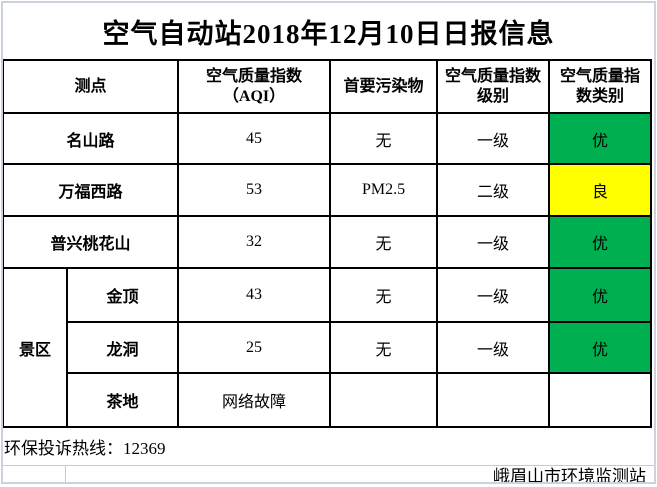  Describe the element at coordinates (600, 86) in the screenshot. I see `header-category: 空气质量指 数类别` at that location.